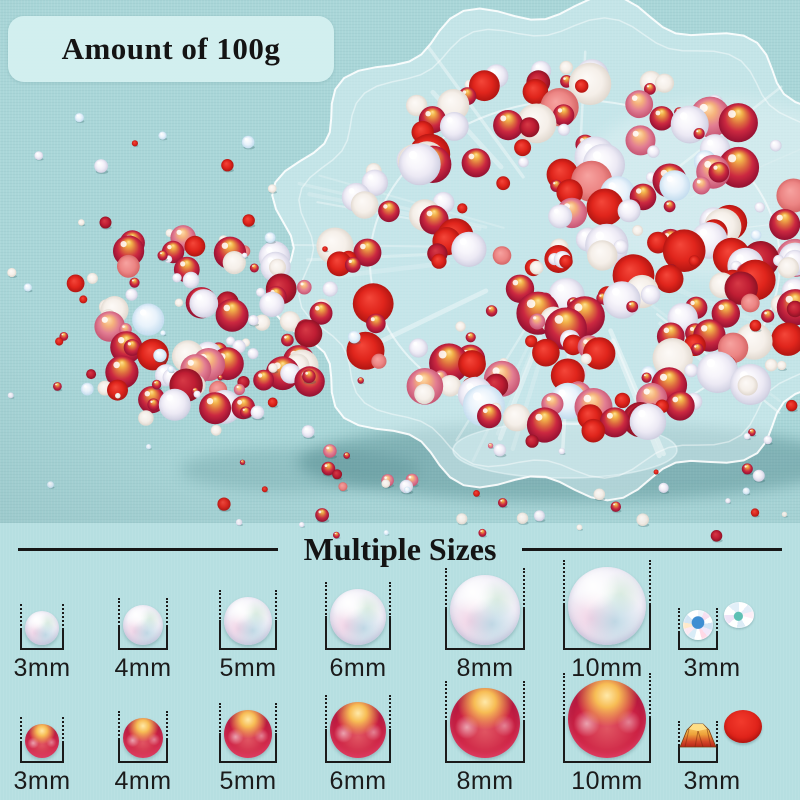  I want to click on divider-line-left, so click(148, 549).